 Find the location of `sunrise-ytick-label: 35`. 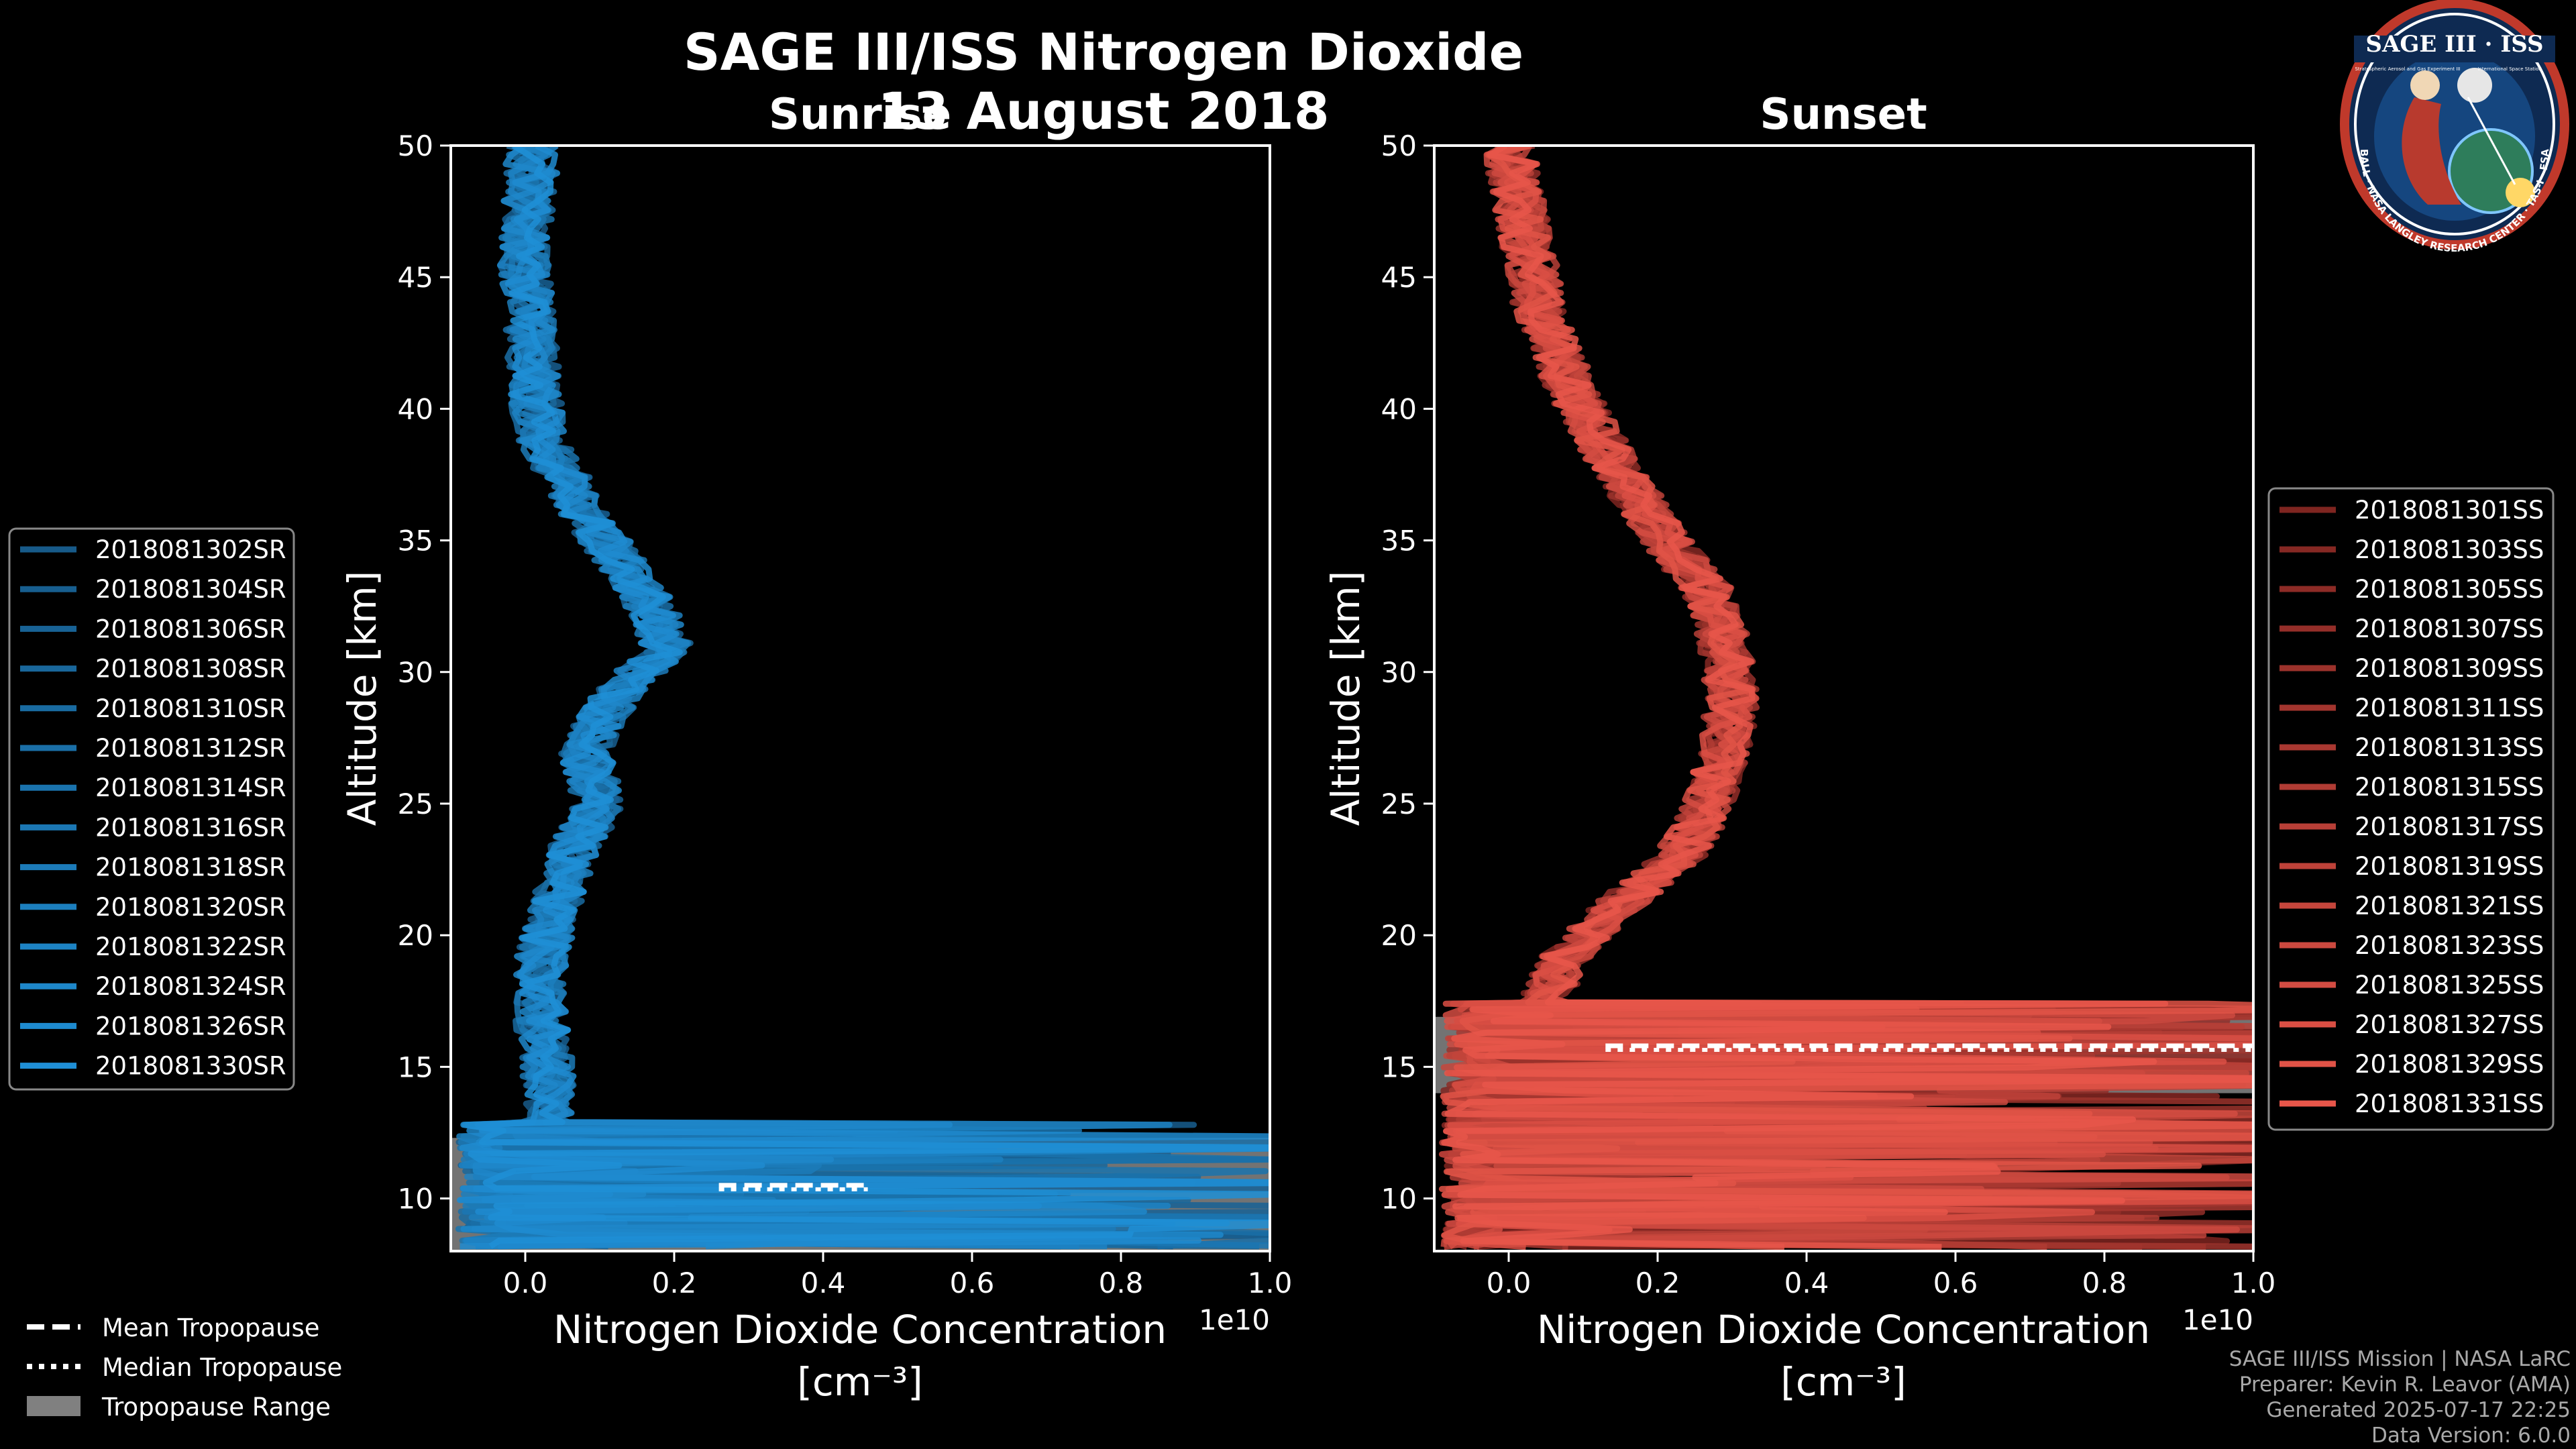

sunrise-ytick-label: 35 is located at coordinates (415, 541).